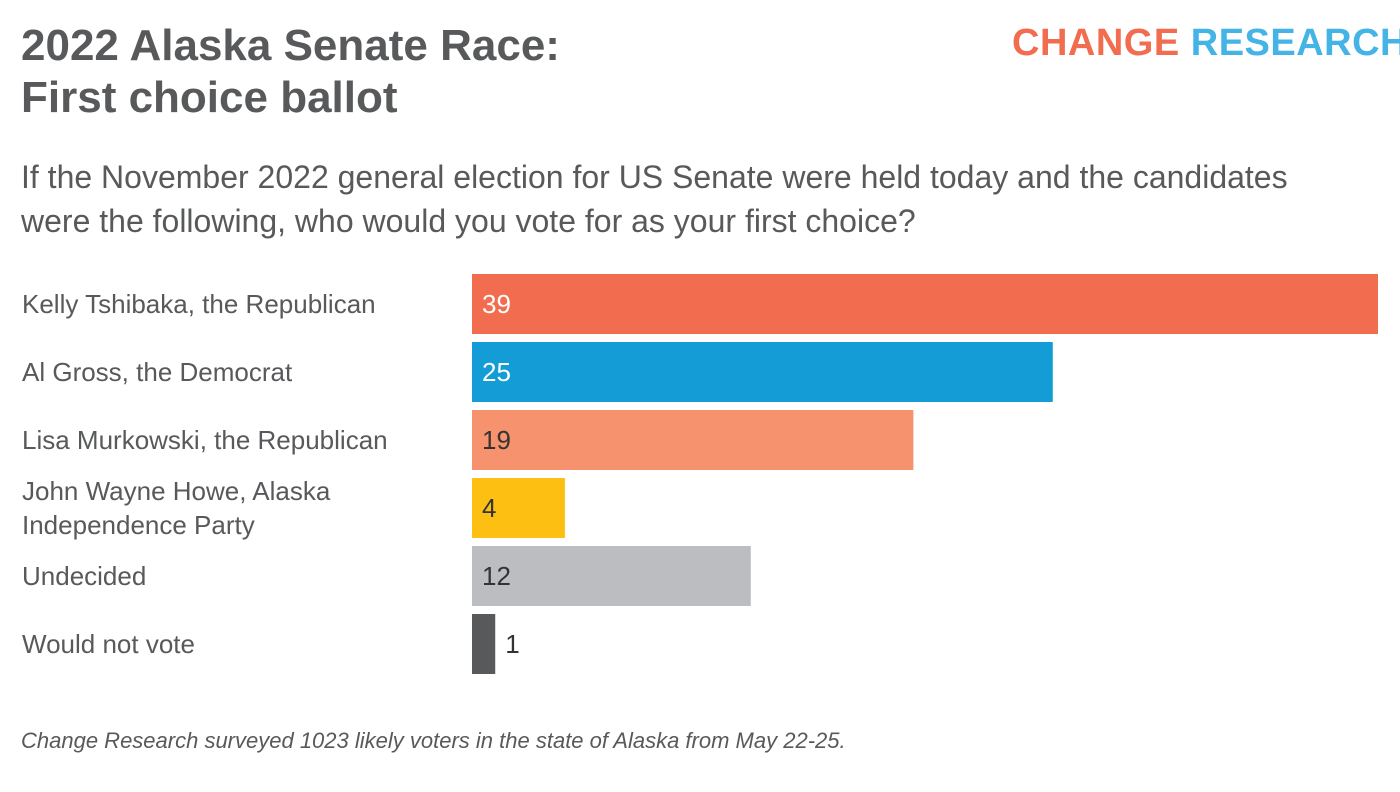 Image resolution: width=1400 pixels, height=792 pixels. What do you see at coordinates (176, 491) in the screenshot?
I see `category-label-3-line-0: John Wayne Howe, Alaska` at bounding box center [176, 491].